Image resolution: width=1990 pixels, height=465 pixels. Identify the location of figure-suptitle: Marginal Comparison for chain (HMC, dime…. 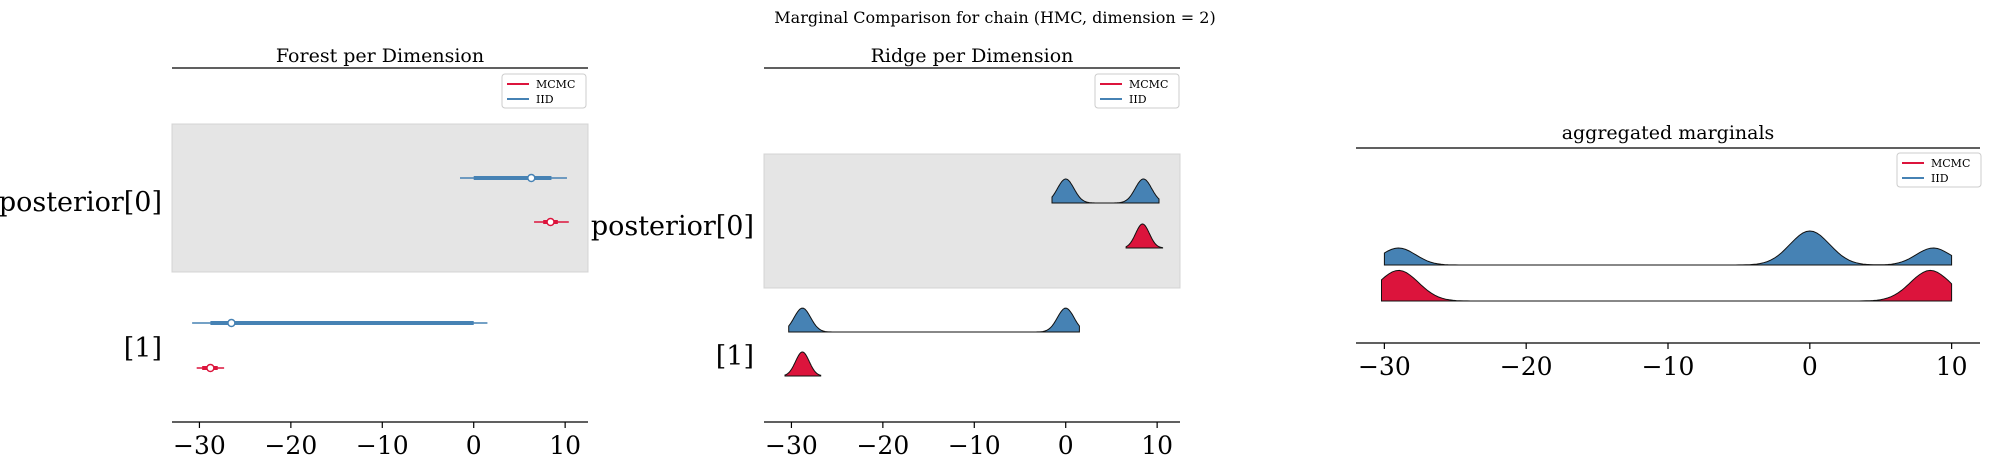
(994, 17).